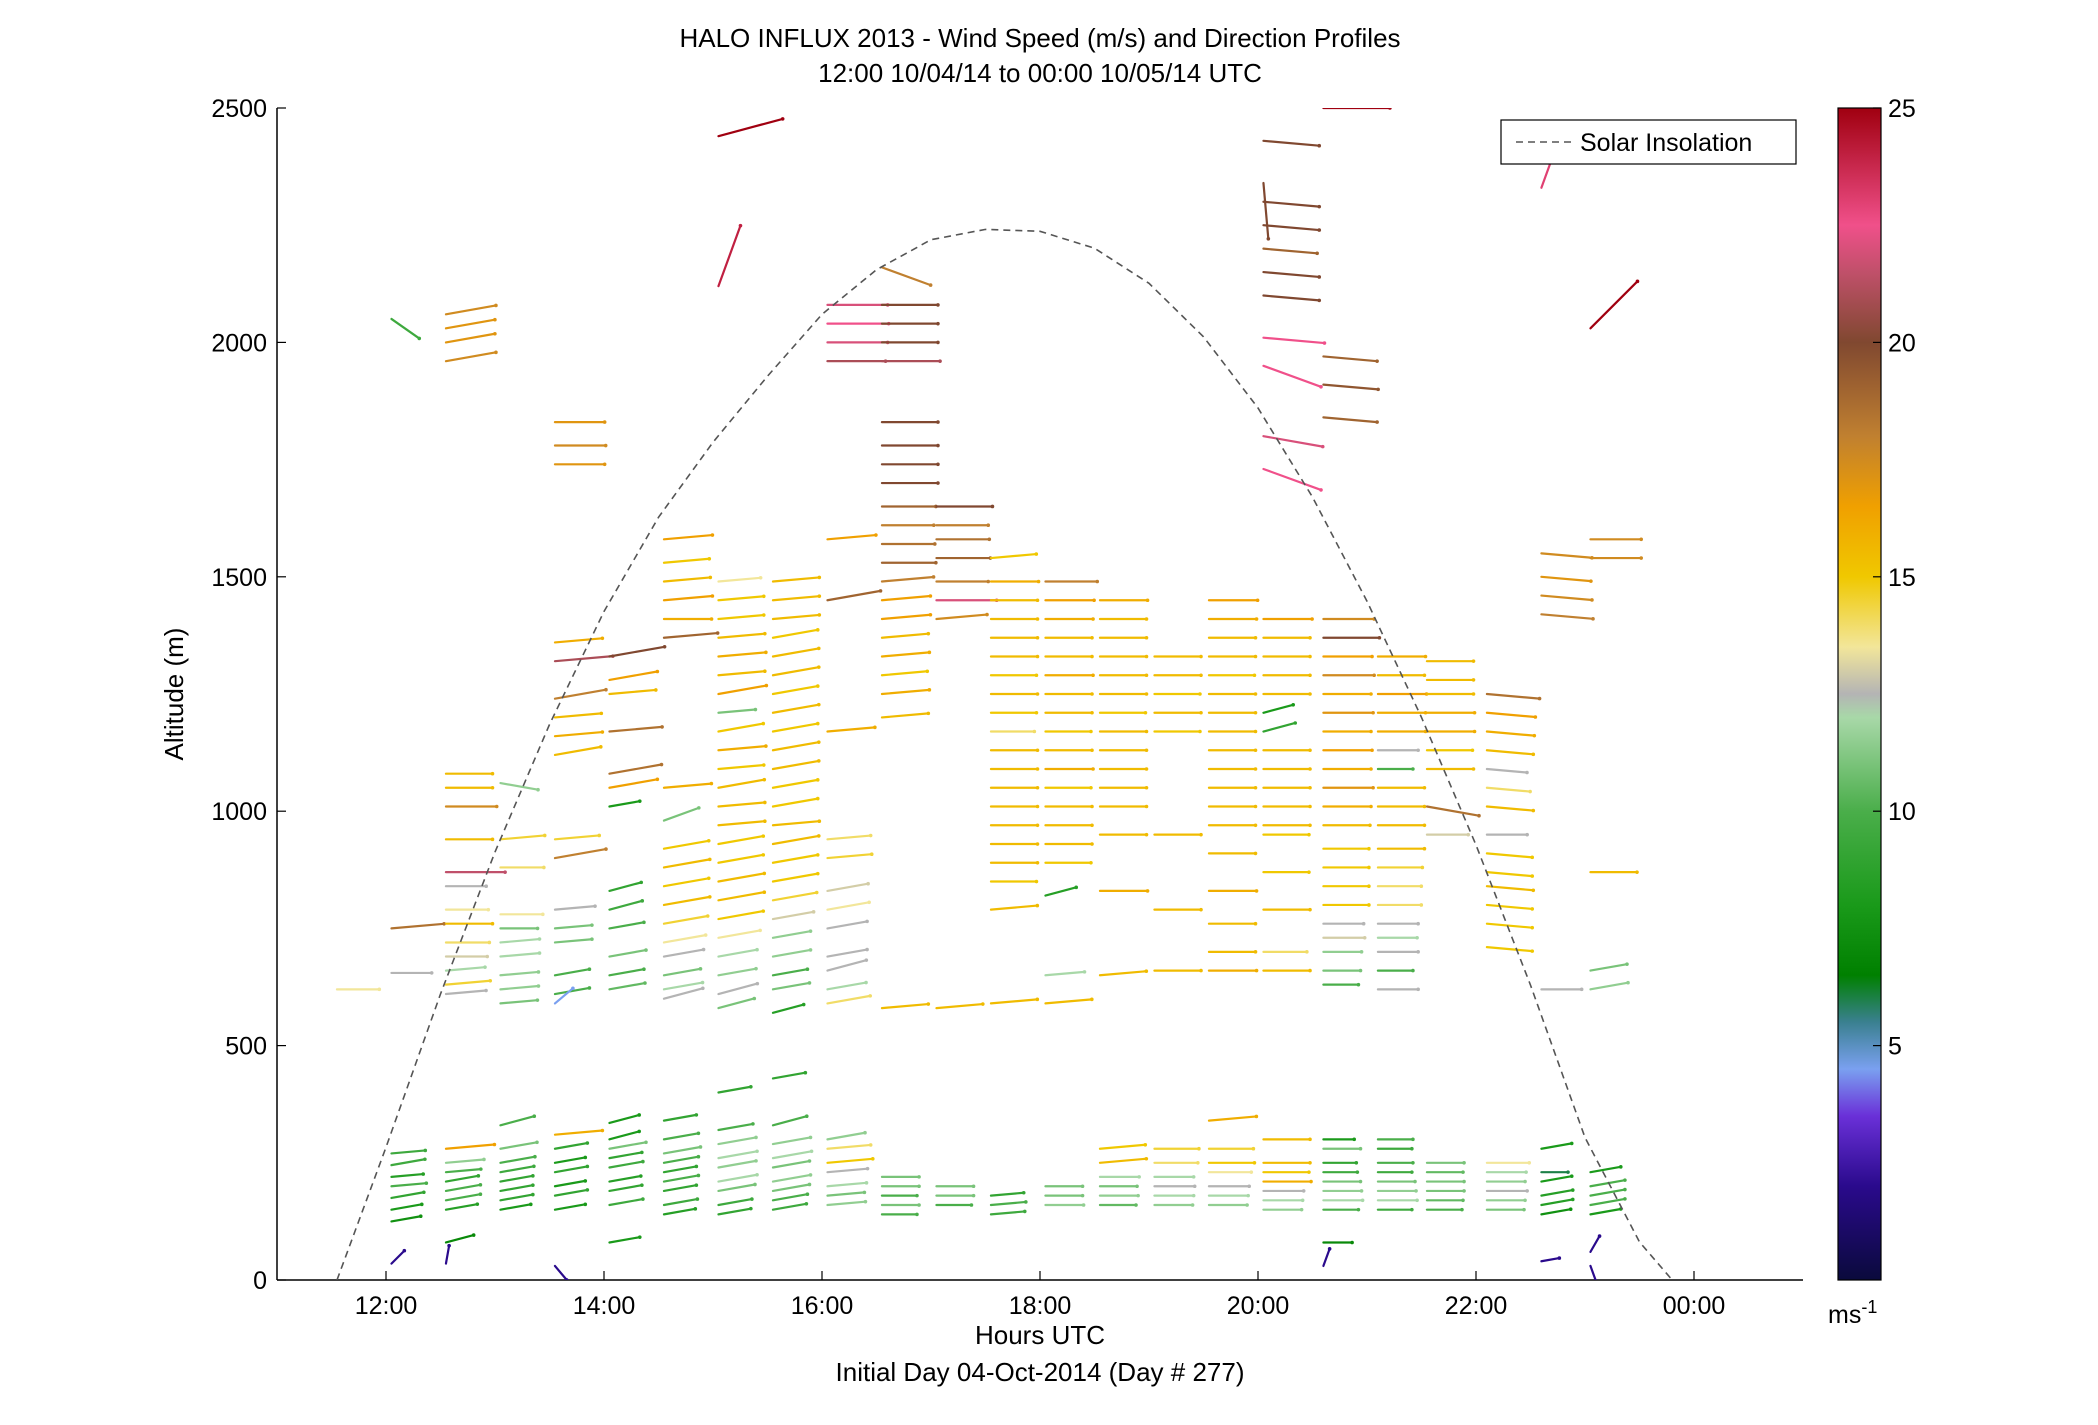  Describe the element at coordinates (1872, 712) in the screenshot. I see `colorbar: 5 10 15 20 25 ms-1` at that location.